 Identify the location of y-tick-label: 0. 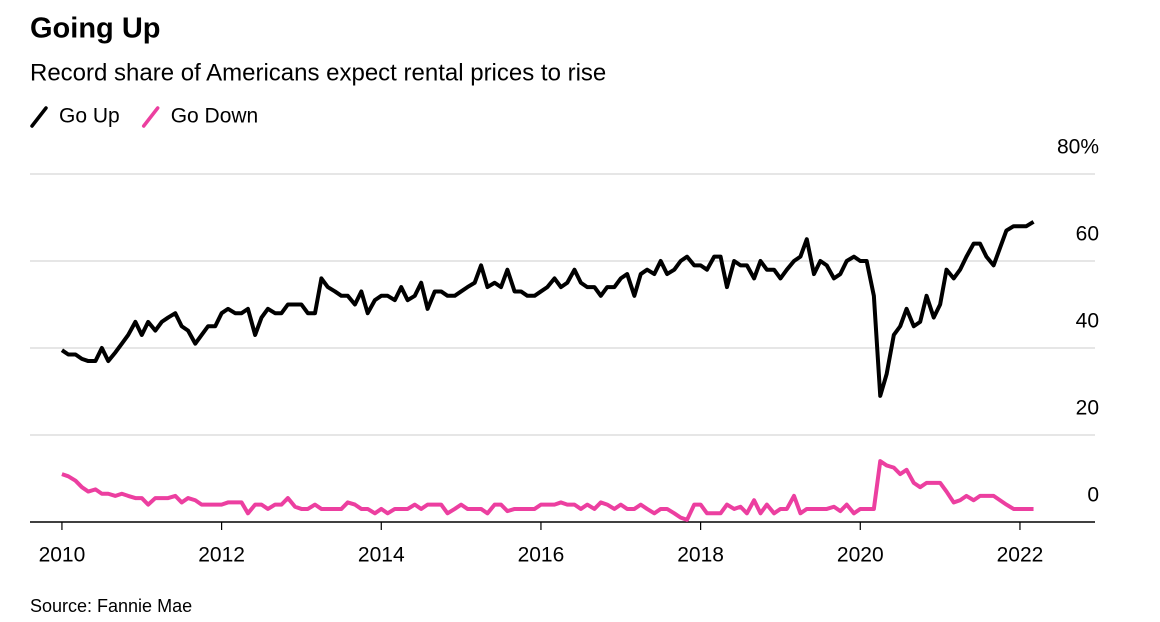
(1093, 495).